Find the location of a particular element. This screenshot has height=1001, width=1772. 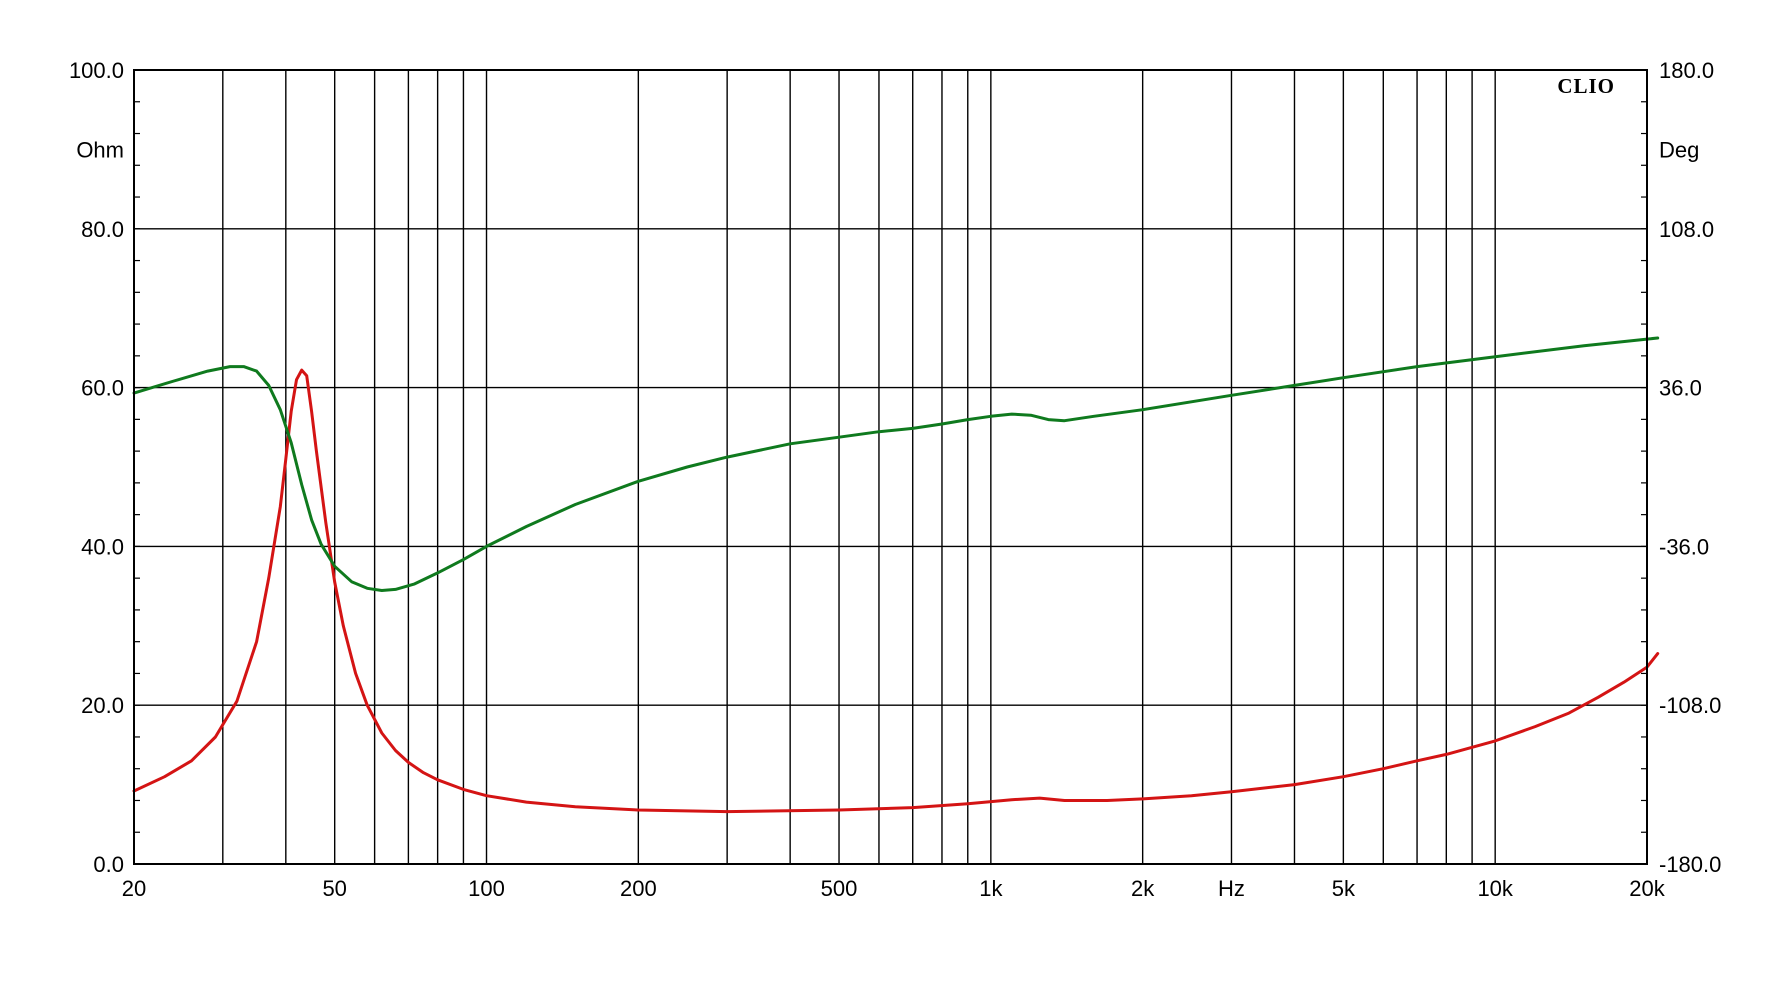

y-left-tick-label: 100.0 is located at coordinates (96, 70).